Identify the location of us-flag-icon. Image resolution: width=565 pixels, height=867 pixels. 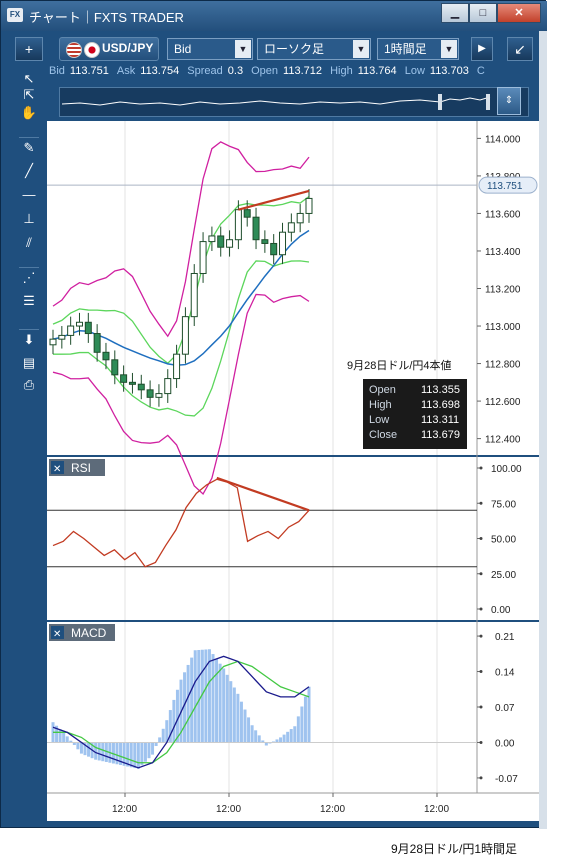
(74, 50).